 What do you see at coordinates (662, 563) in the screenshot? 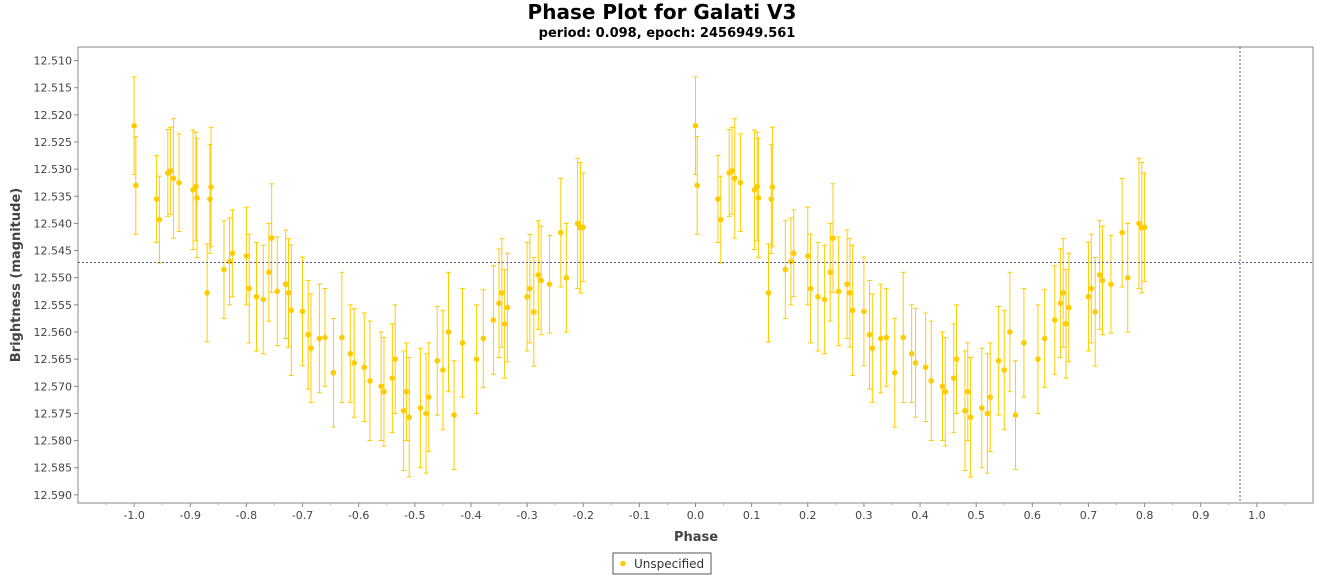
I see `legend: Unspecified` at bounding box center [662, 563].